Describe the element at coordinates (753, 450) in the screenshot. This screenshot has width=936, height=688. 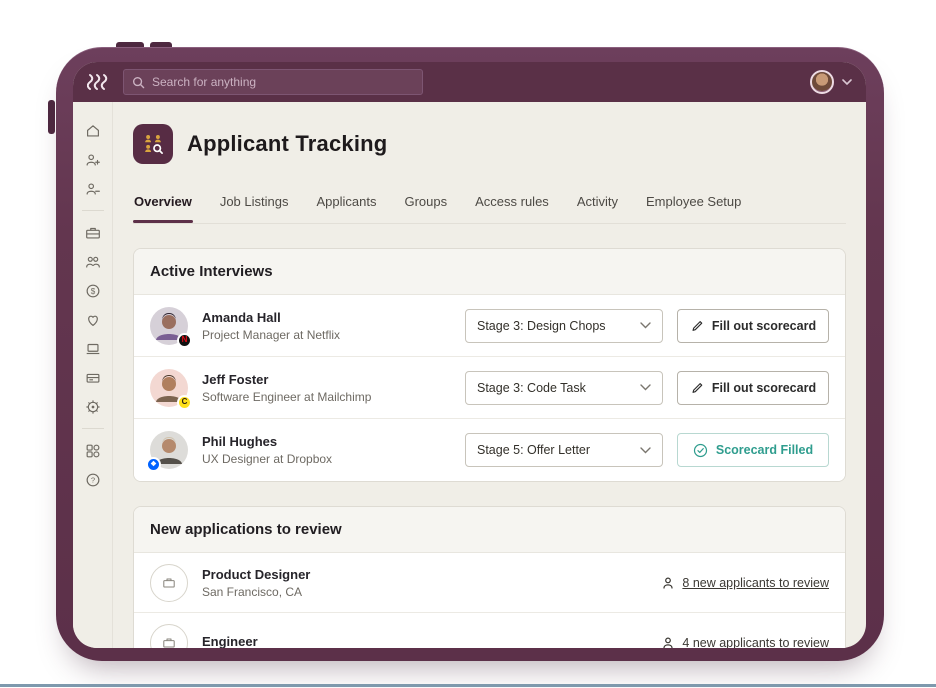
I see `scorecard-filled-button: Scorecard Filled` at that location.